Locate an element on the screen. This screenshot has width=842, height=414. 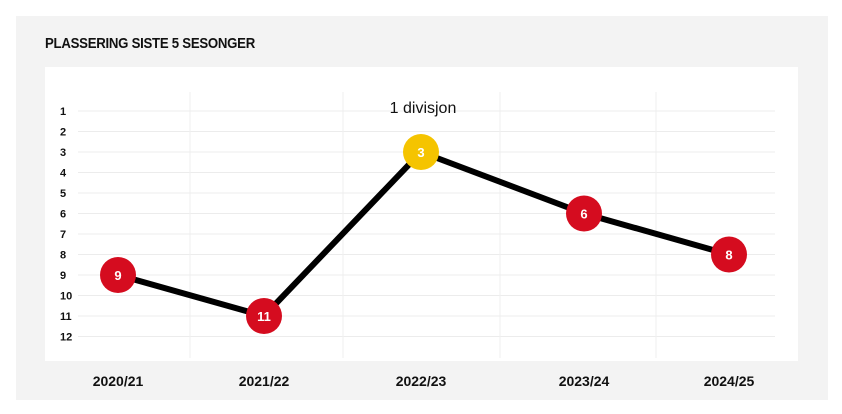
x-tick-2023/24: 2023/24 is located at coordinates (584, 381).